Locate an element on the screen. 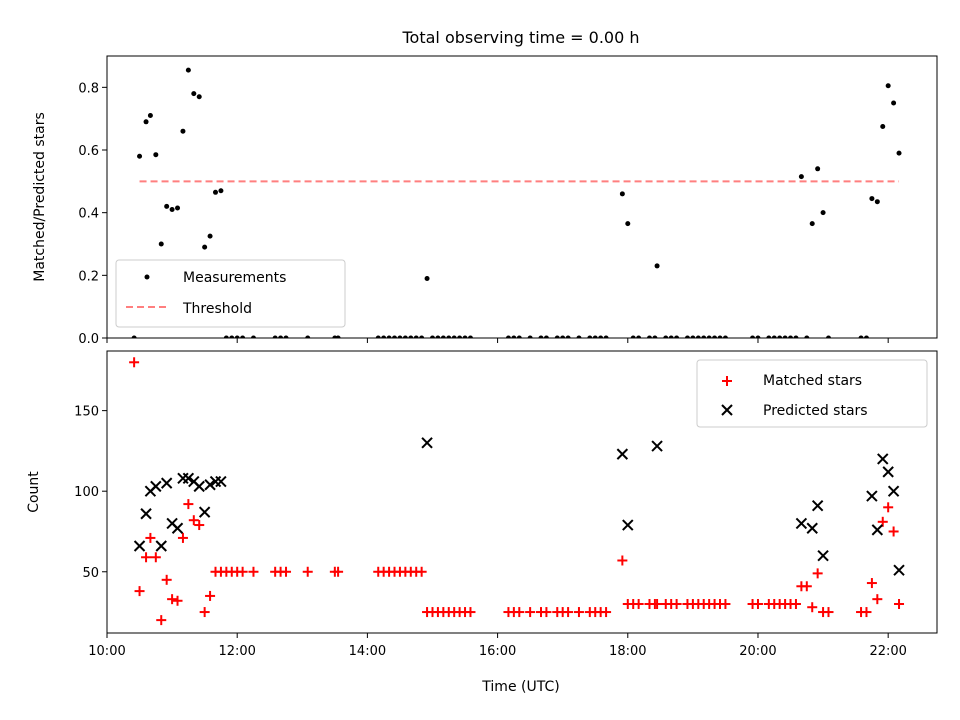 Image resolution: width=960 pixels, height=720 pixels. legend-matched-label: Matched stars is located at coordinates (812, 381).